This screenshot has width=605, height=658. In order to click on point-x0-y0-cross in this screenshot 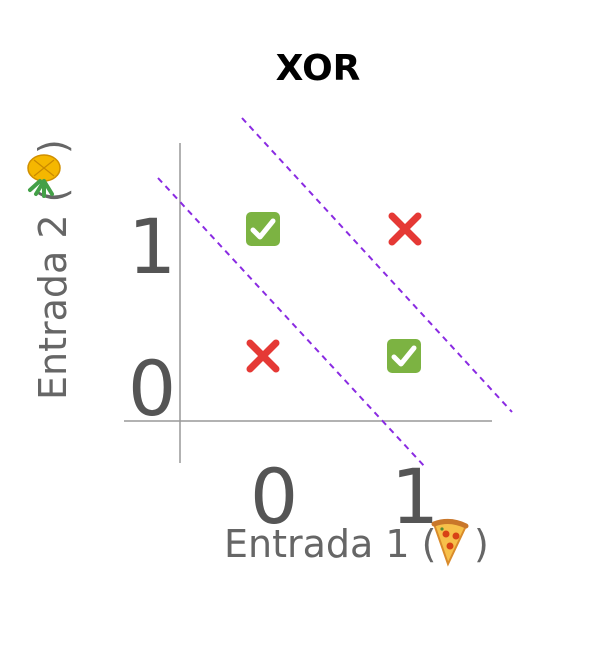, I will do `click(263, 356)`.